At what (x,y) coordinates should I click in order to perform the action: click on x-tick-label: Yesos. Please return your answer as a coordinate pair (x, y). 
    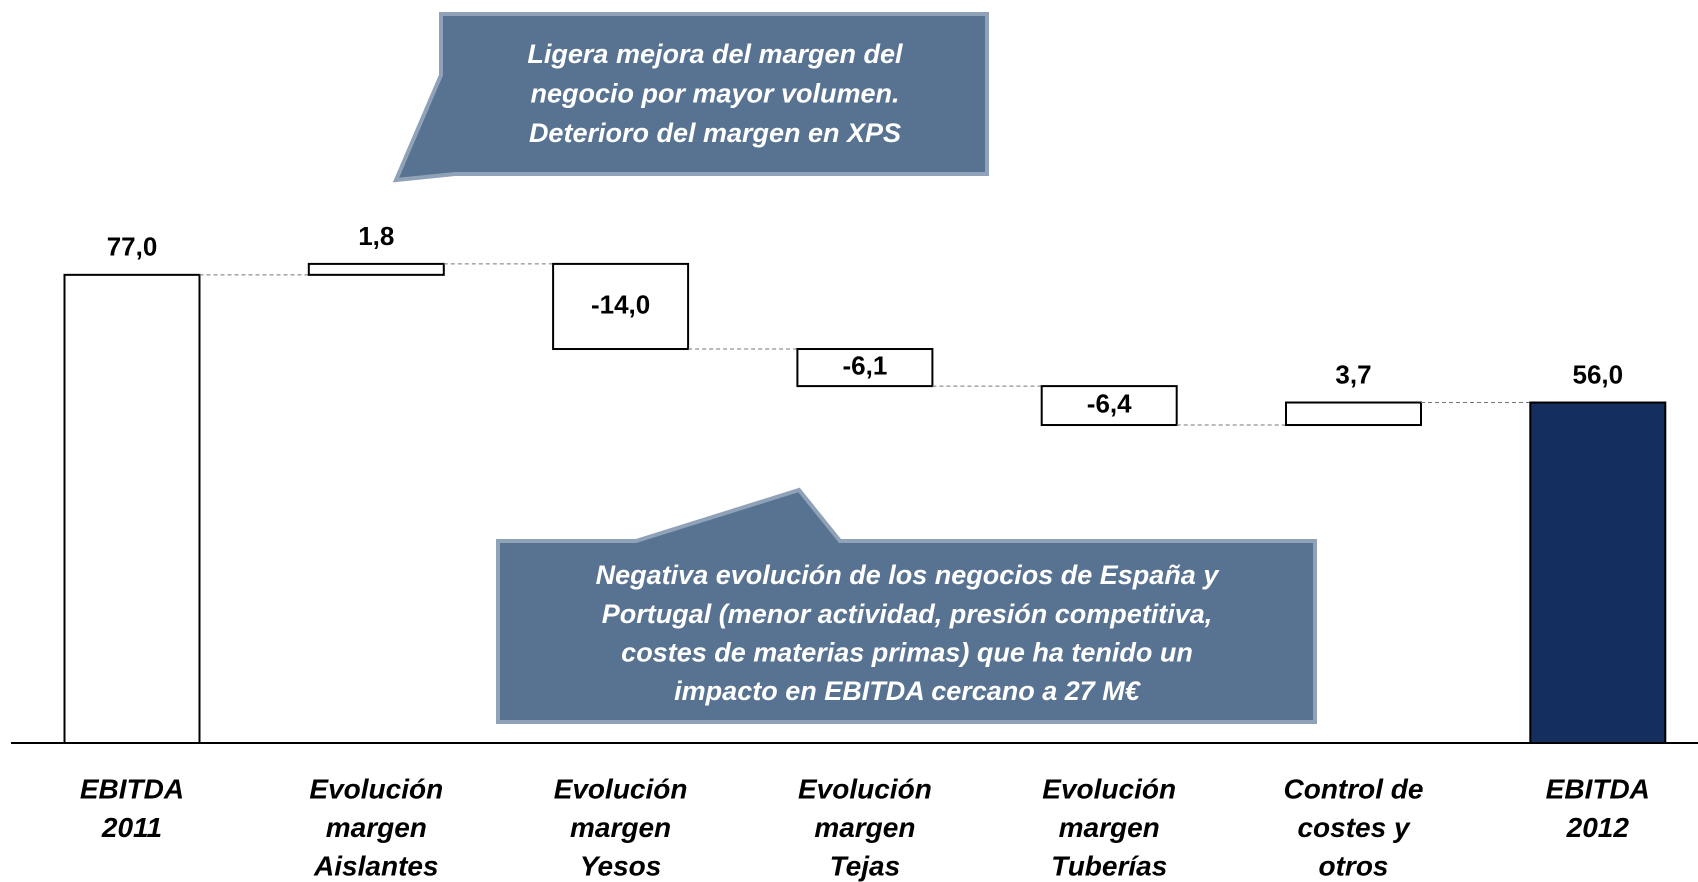
    Looking at the image, I should click on (620, 865).